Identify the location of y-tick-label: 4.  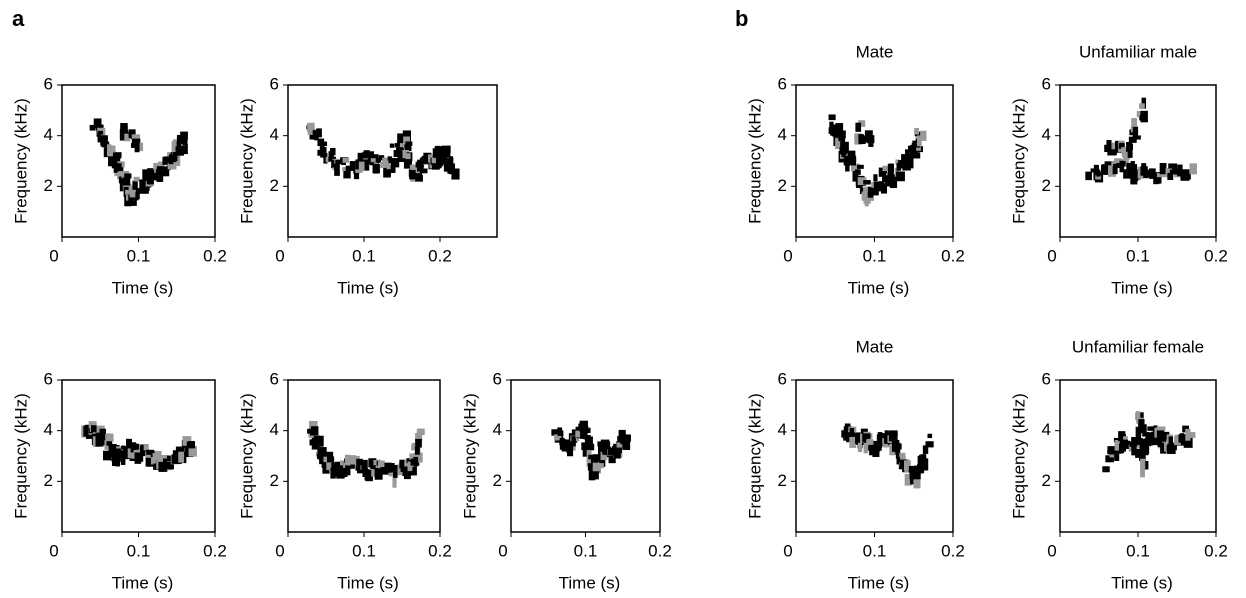
(1046, 429).